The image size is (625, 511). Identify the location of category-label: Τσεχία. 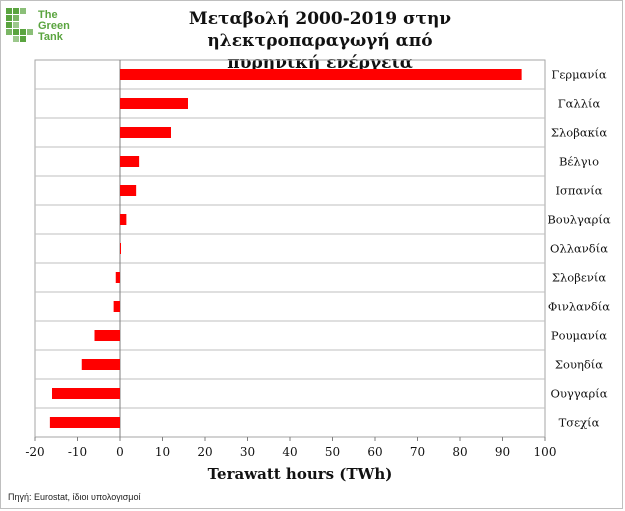
(579, 423).